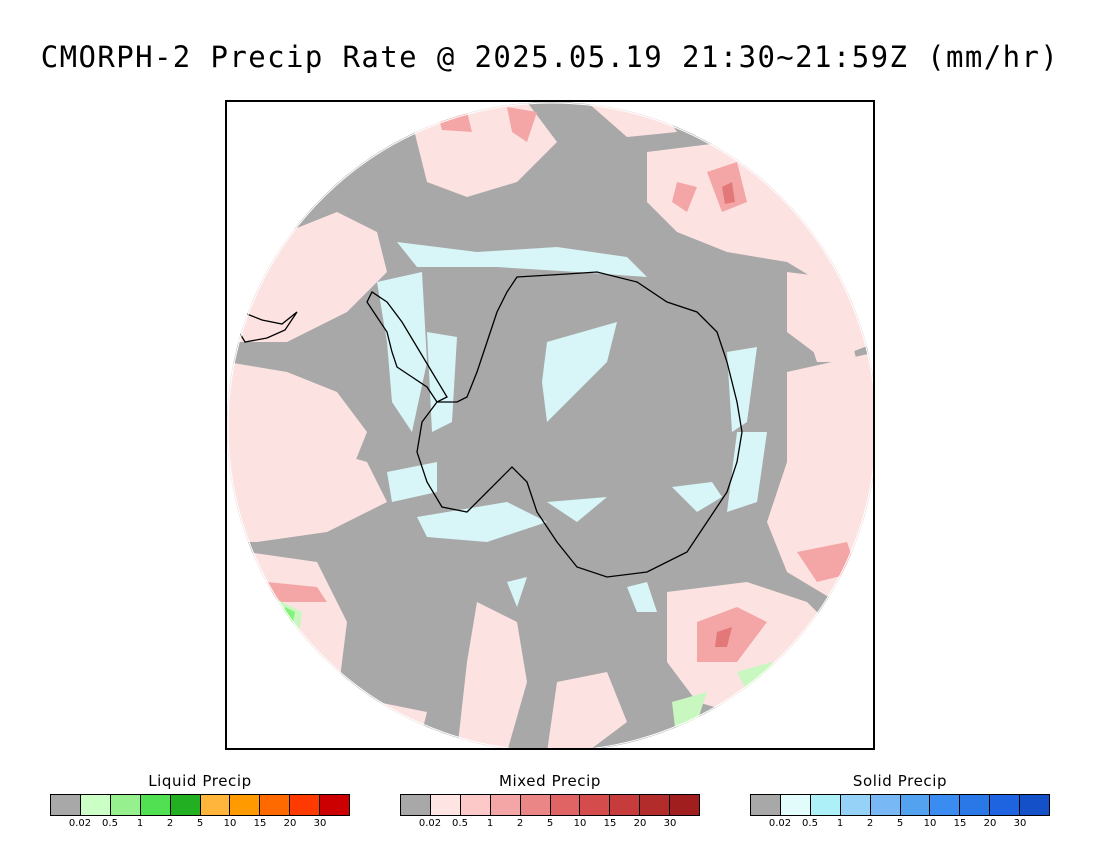 The image size is (1100, 850). I want to click on antarctic-peninsula-coastline, so click(407, 347).